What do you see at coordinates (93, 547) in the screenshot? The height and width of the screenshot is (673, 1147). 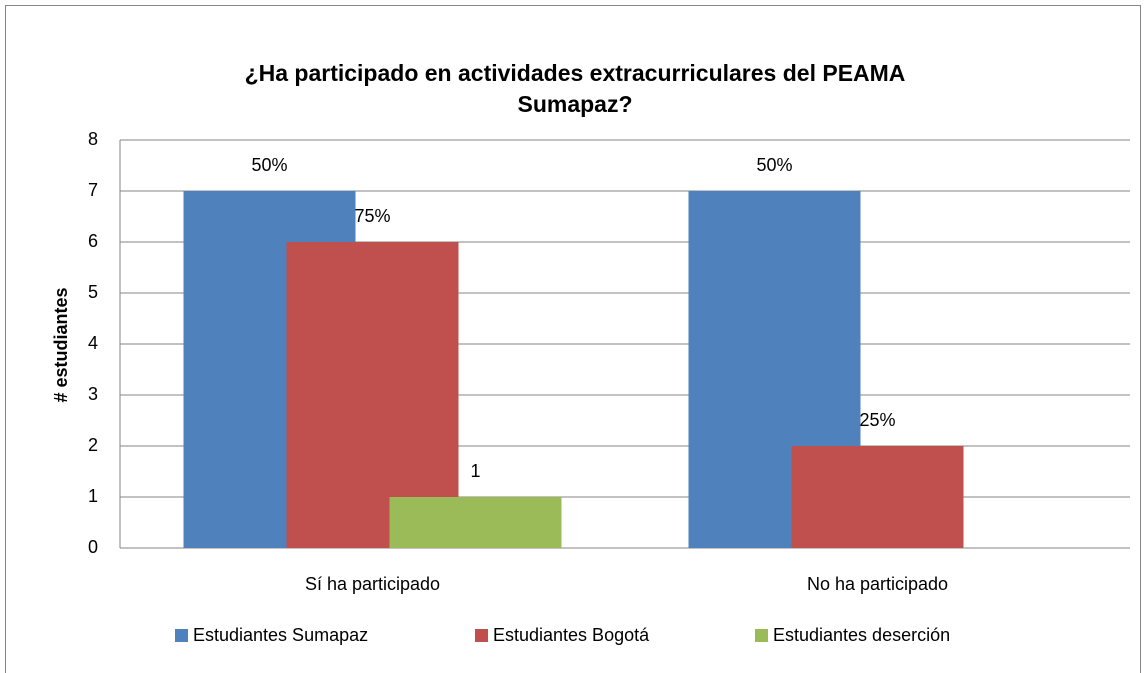 I see `y-tick-label: 0` at bounding box center [93, 547].